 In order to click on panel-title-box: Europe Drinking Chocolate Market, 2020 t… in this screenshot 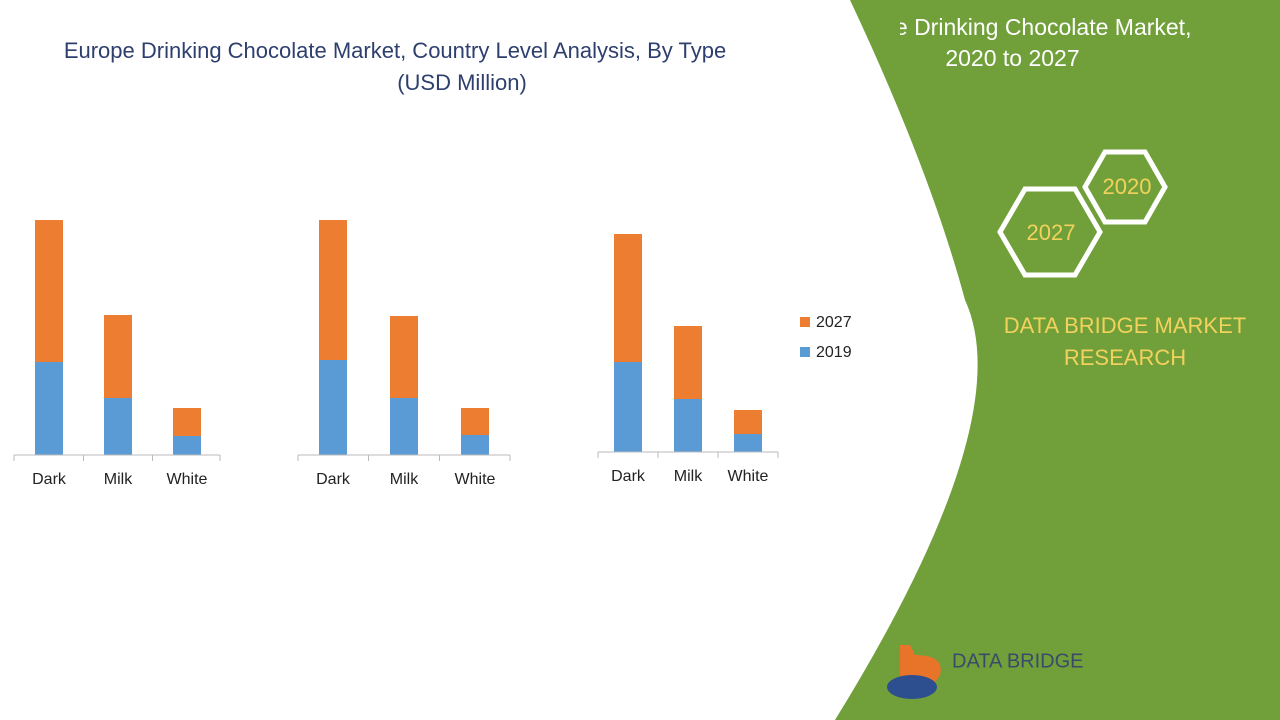, I will do `click(1046, 42)`.